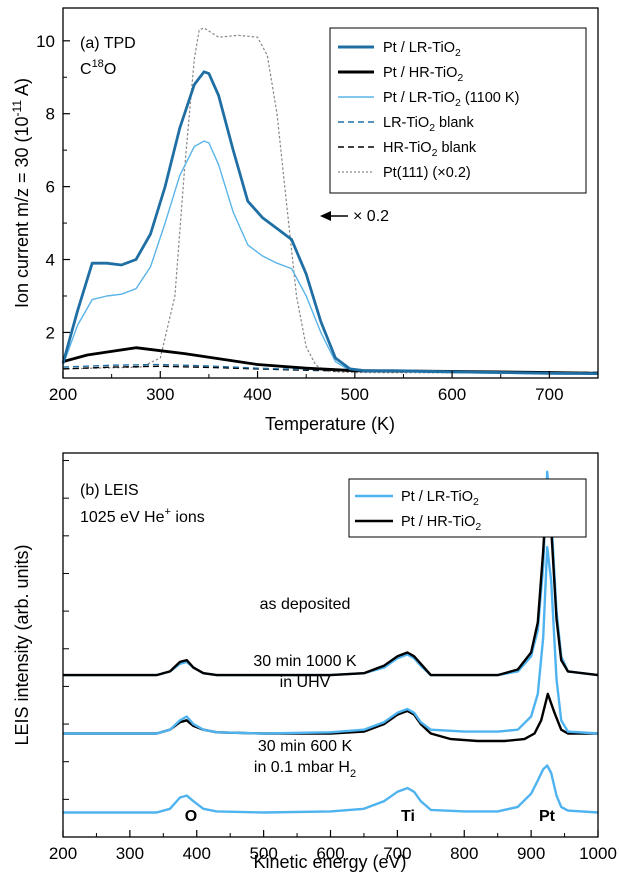 This screenshot has width=619, height=874. I want to click on legend-a-label-main: Pt(111) (×0.2), so click(427, 173).